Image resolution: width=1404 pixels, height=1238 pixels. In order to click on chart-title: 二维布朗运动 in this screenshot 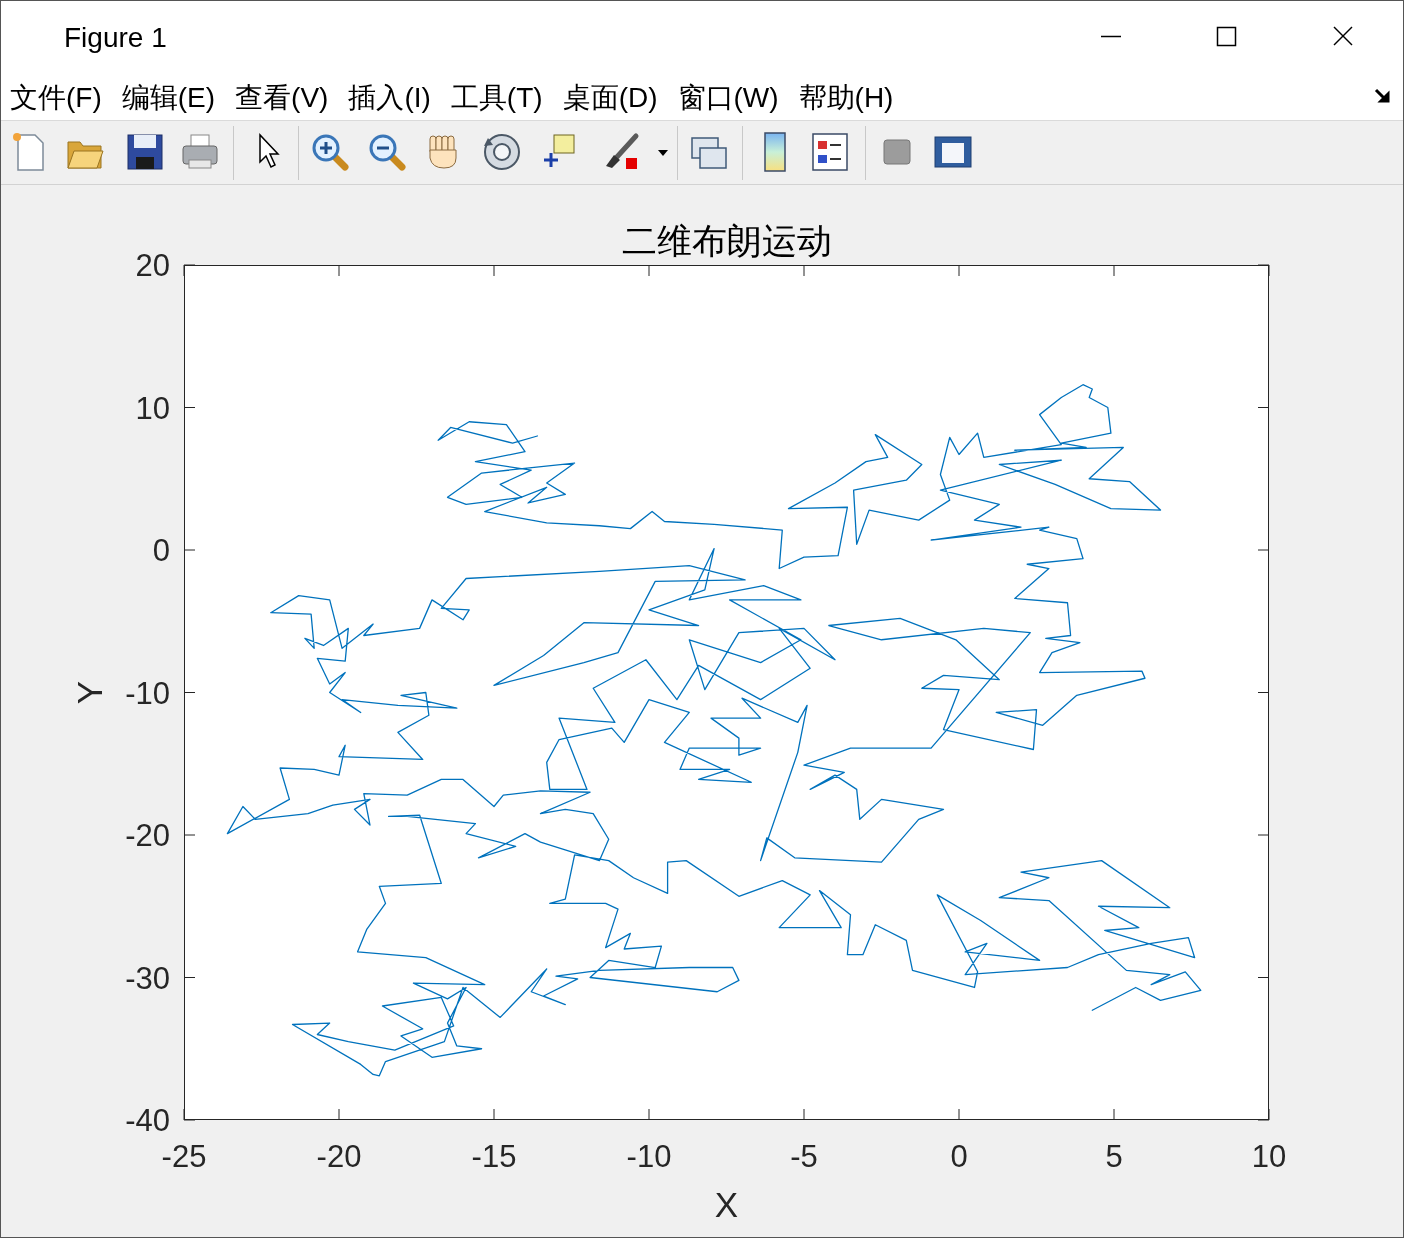, I will do `click(726, 241)`.